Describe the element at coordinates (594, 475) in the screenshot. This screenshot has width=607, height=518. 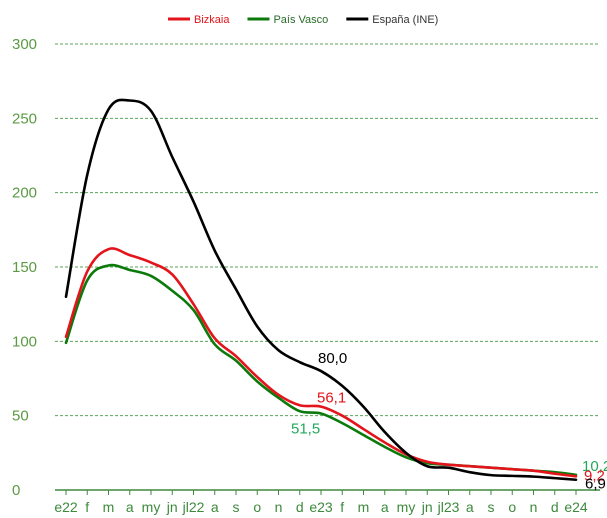
I see `data-label: 9,2` at that location.